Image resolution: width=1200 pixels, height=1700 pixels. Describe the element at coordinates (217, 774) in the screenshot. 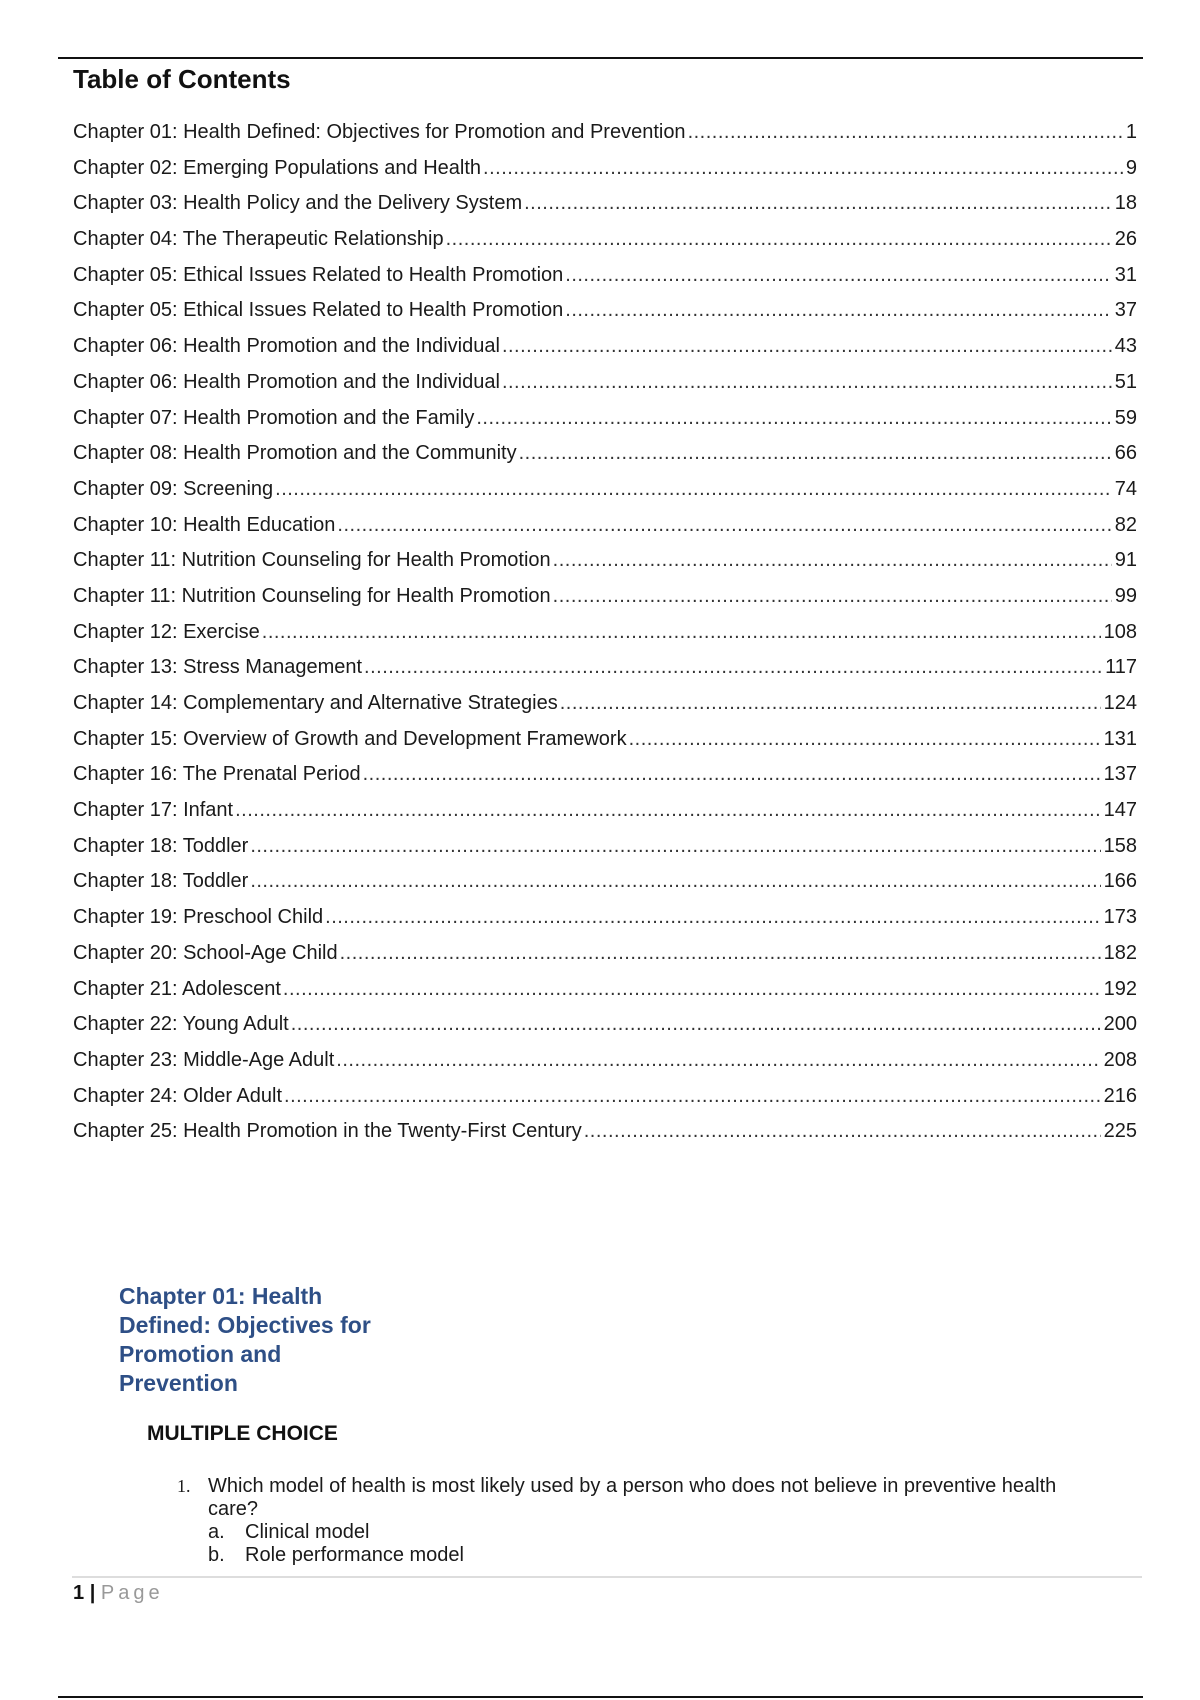

I see `toc-entry-label: Chapter 16: The Prenatal Period` at that location.